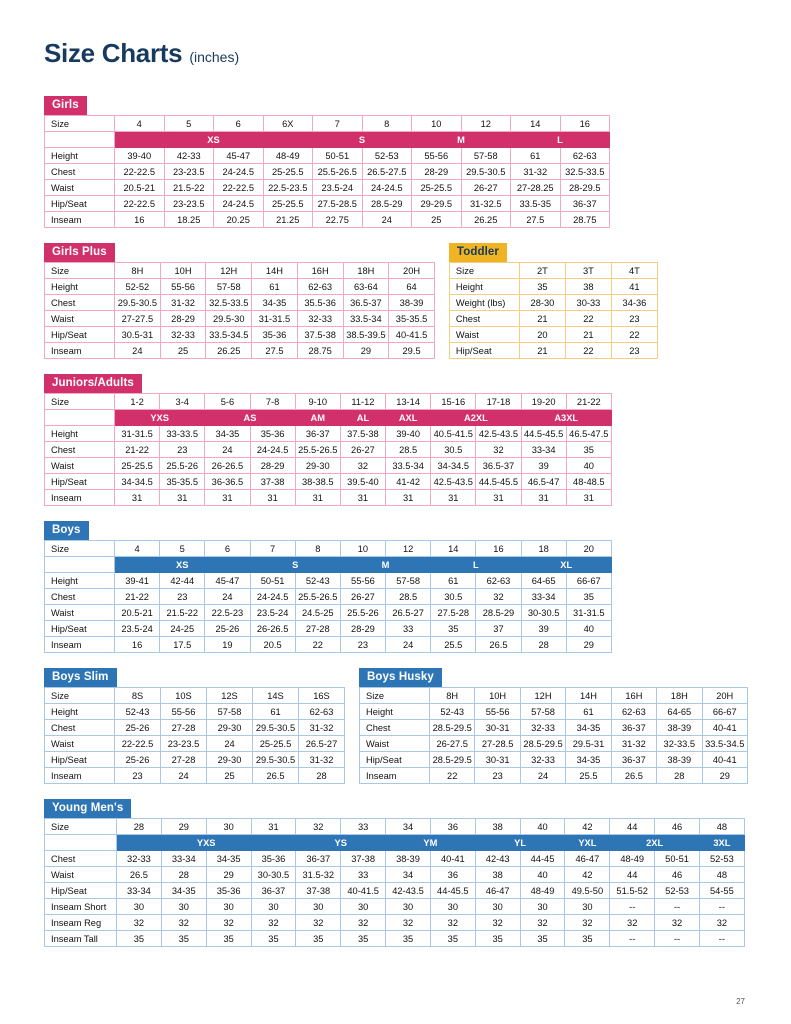  Describe the element at coordinates (327, 123) in the screenshot. I see `table-header-row: Size 4 5 6 6X 7 8 10 12 14 16` at that location.